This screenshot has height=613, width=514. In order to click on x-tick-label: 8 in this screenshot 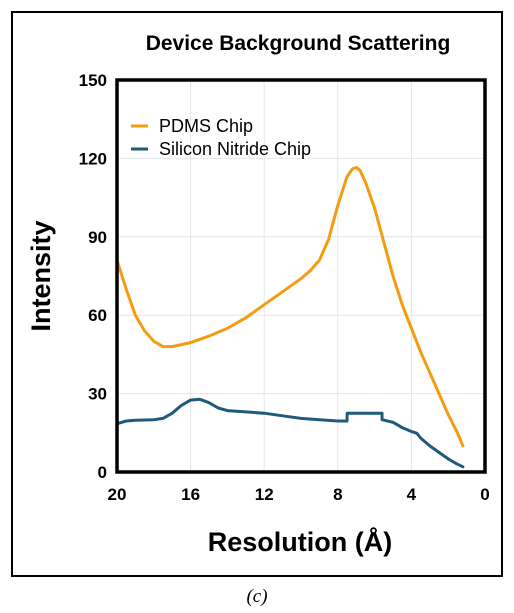, I will do `click(337, 494)`.